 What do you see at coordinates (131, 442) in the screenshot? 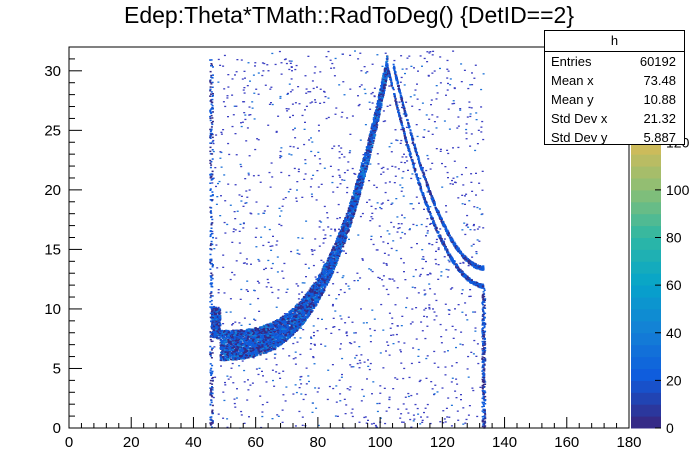
I see `x-tick-label: 20` at bounding box center [131, 442].